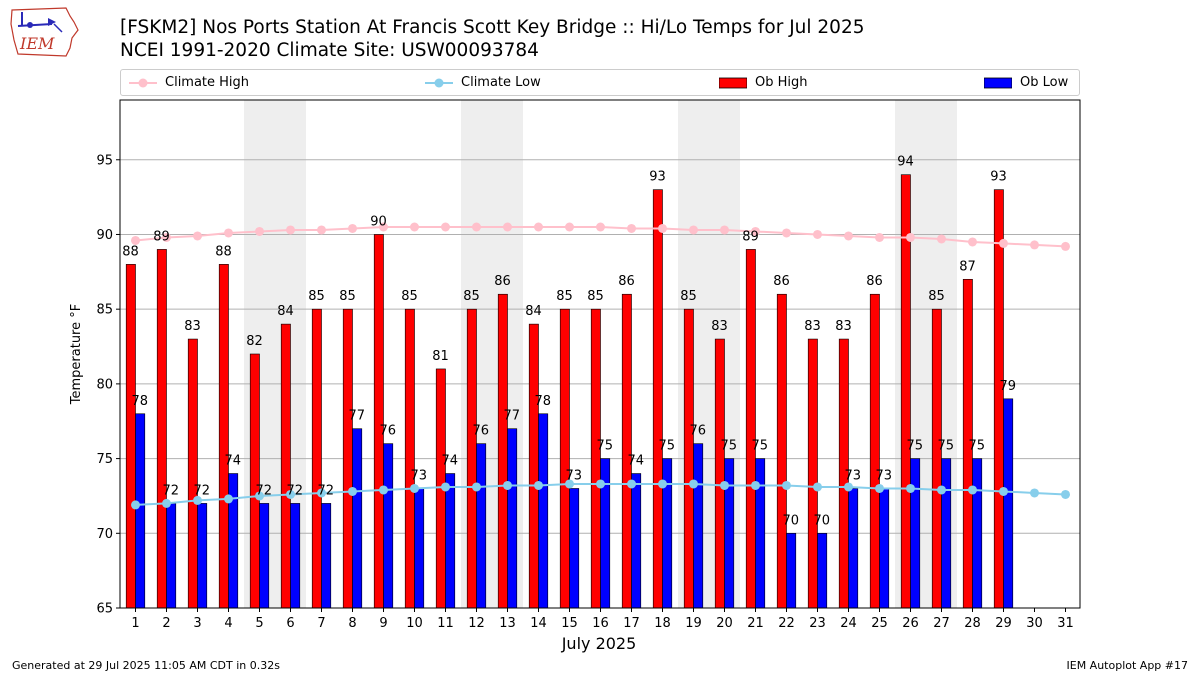 This screenshot has height=675, width=1200. I want to click on legend-swatch-climate-high, so click(143, 82).